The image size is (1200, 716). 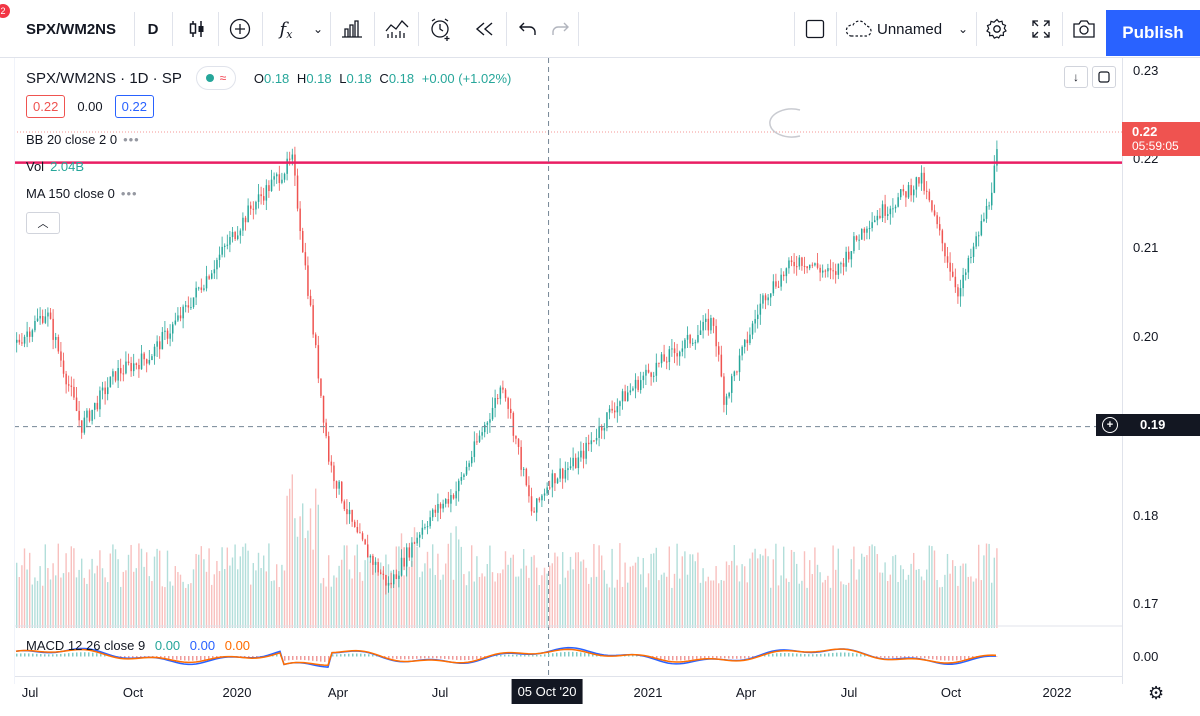 I want to click on symbol-search-button: SPX/WM2NS, so click(x=71, y=29).